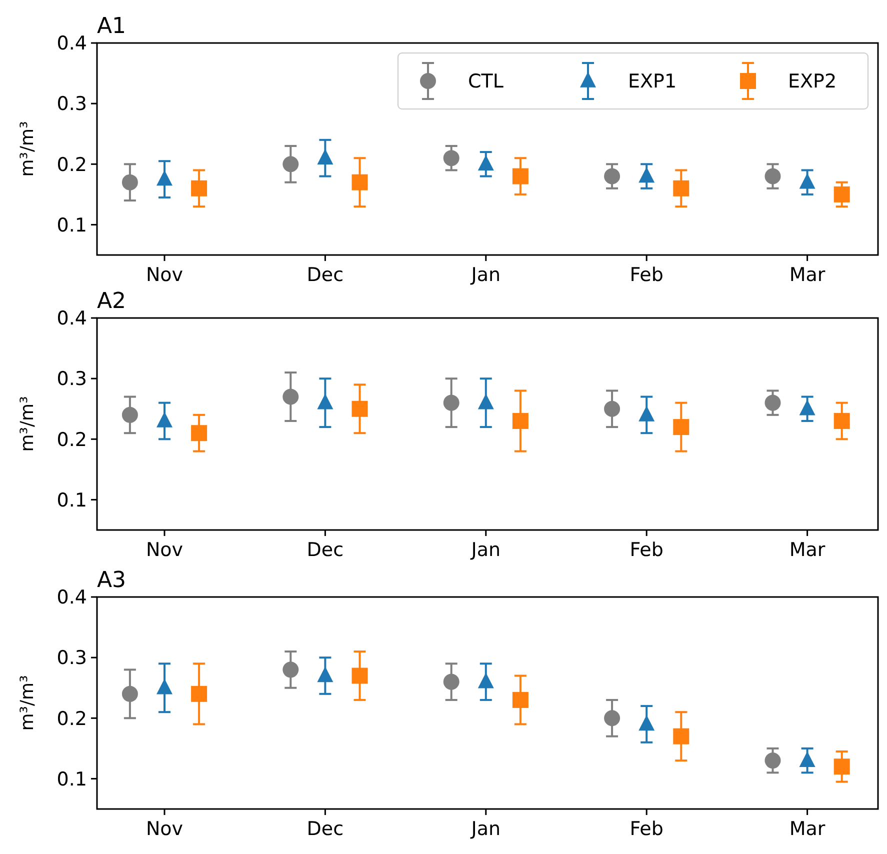 The image size is (887, 854). Describe the element at coordinates (652, 81) in the screenshot. I see `legend-label: EXP1` at that location.